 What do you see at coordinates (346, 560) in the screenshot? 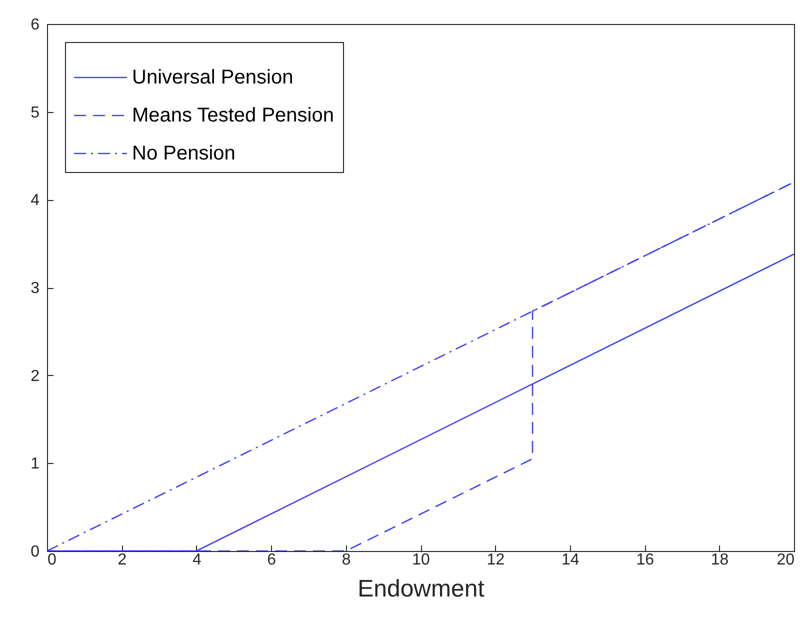
I see `x-tick-label: 8` at bounding box center [346, 560].